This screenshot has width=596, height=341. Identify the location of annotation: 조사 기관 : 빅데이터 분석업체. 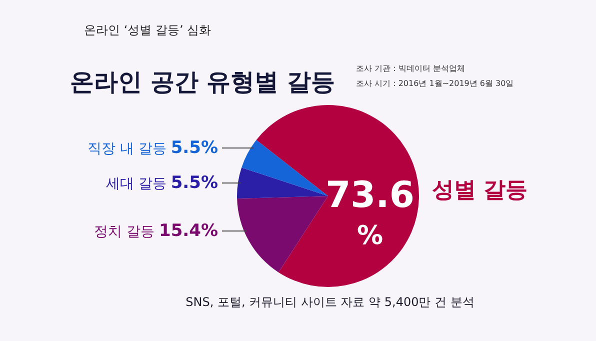
(410, 68).